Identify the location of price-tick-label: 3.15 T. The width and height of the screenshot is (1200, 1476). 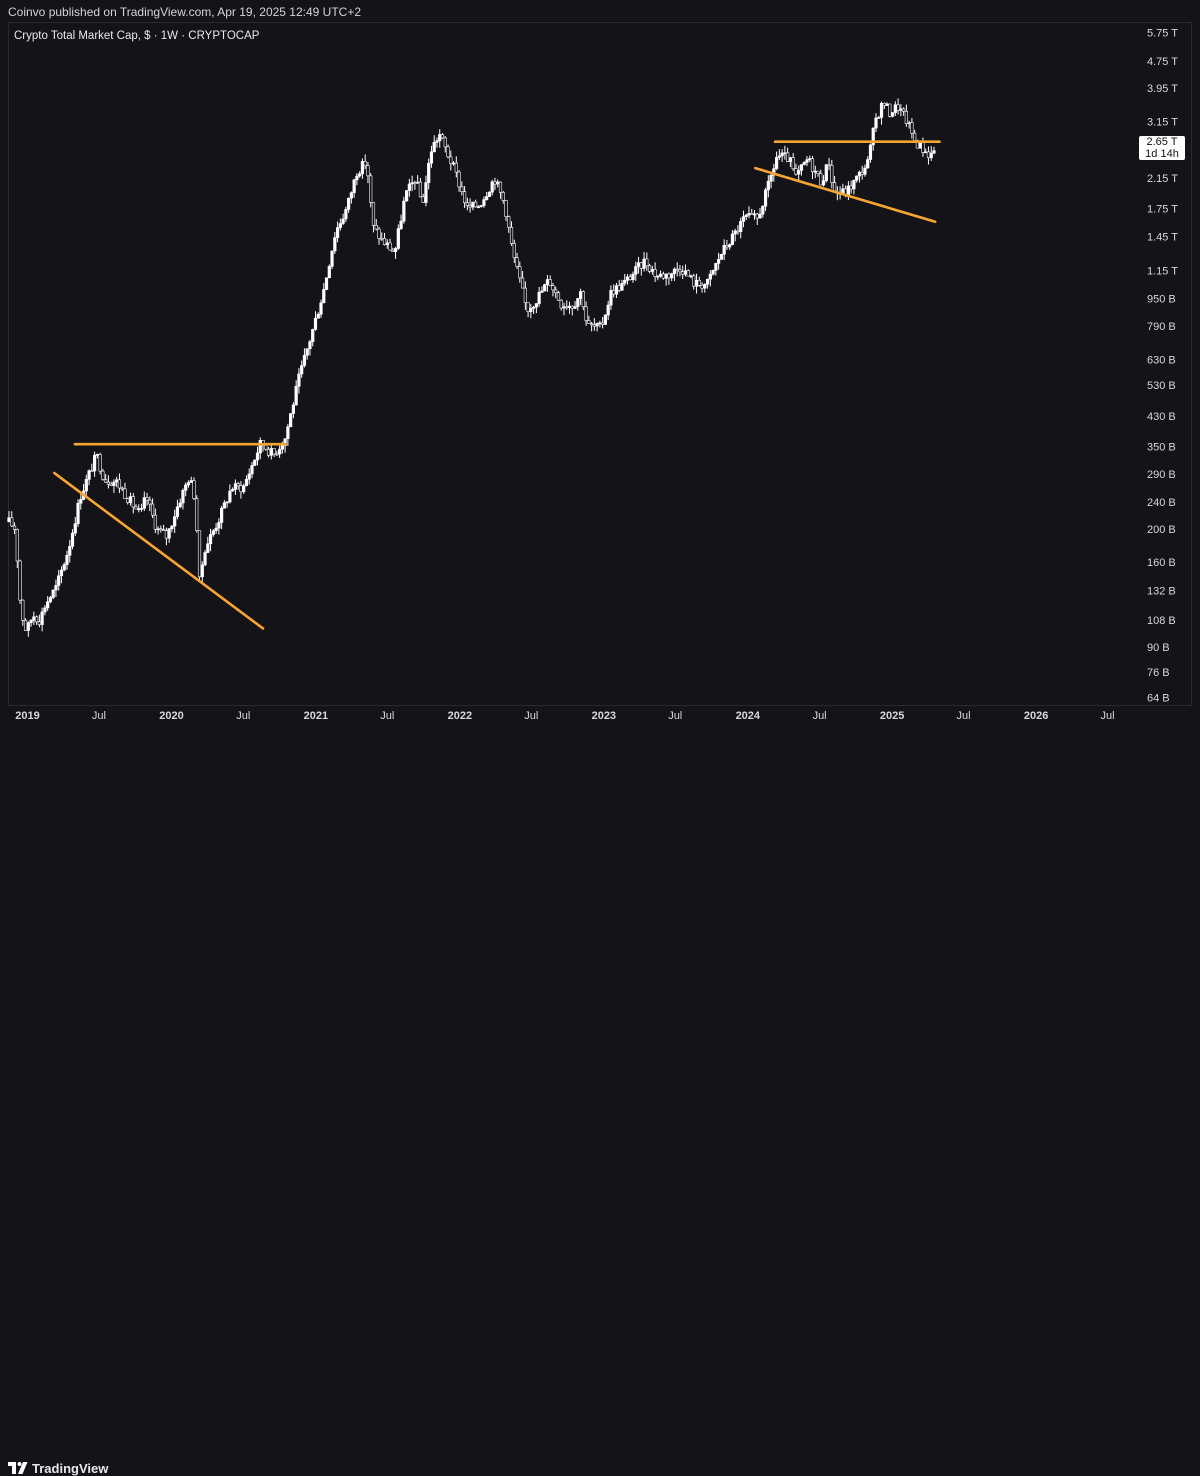
(1162, 123).